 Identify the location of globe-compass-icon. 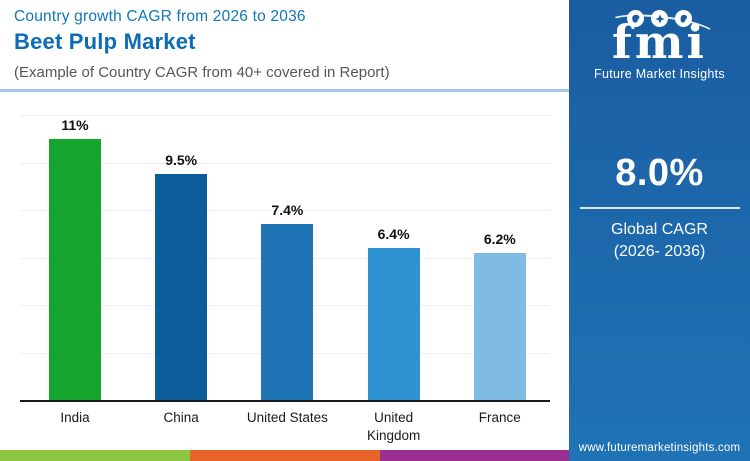
(659, 18).